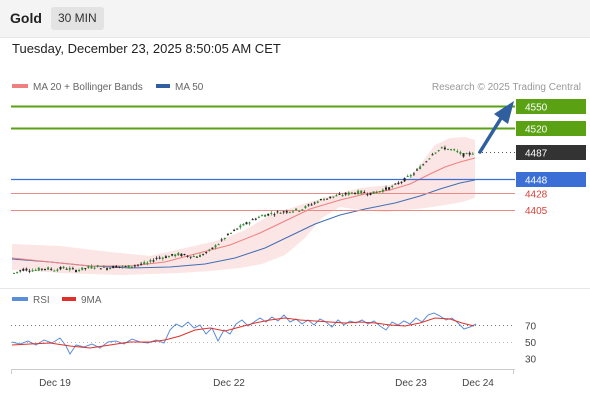  Describe the element at coordinates (506, 87) in the screenshot. I see `attribution-text: Research © 2025 Trading Central` at that location.